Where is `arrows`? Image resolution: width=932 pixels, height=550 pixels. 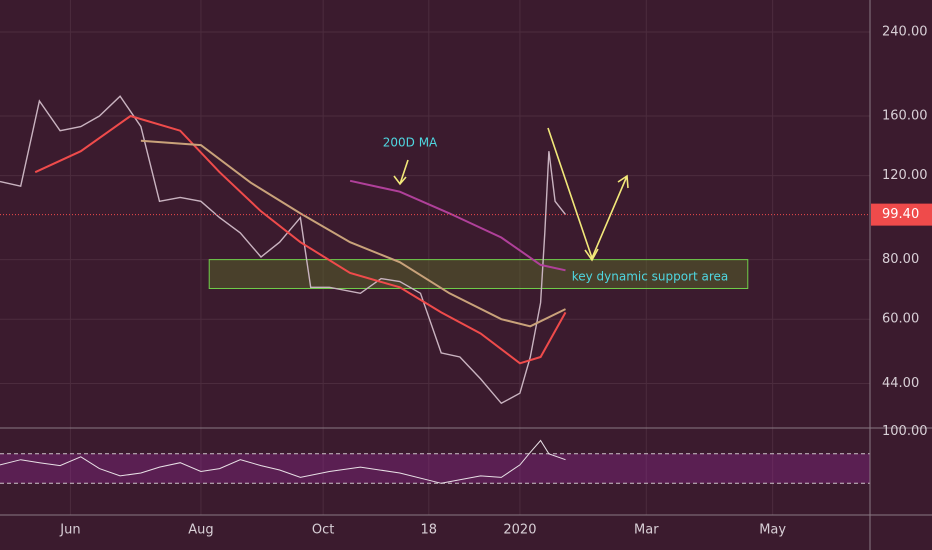
arrows is located at coordinates (511, 194).